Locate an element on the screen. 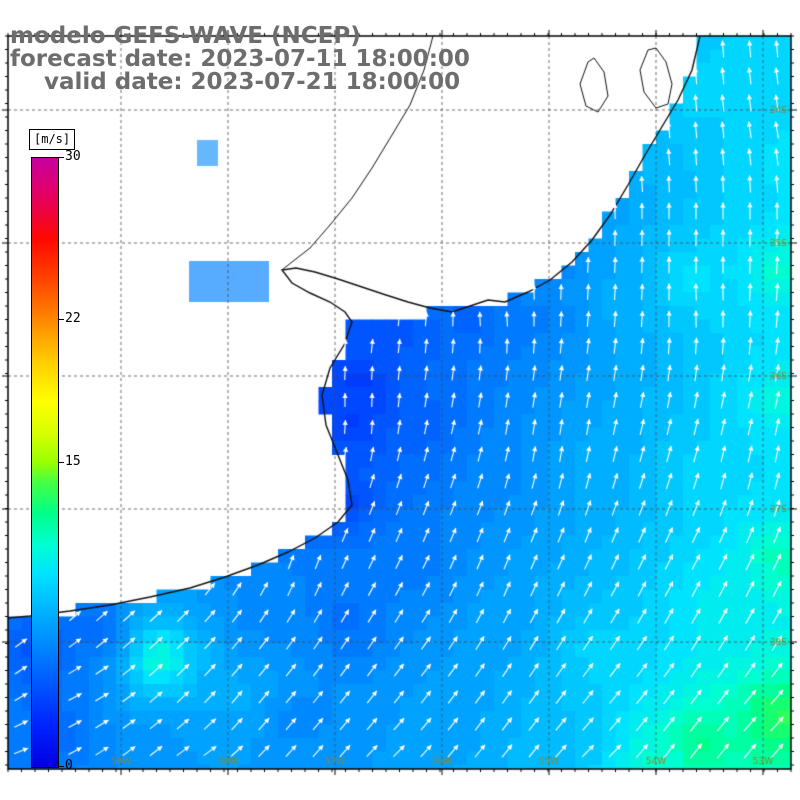 The width and height of the screenshot is (800, 800). forecast-date-line: forecast date: 2023-07-11 18:00:00 is located at coordinates (240, 59).